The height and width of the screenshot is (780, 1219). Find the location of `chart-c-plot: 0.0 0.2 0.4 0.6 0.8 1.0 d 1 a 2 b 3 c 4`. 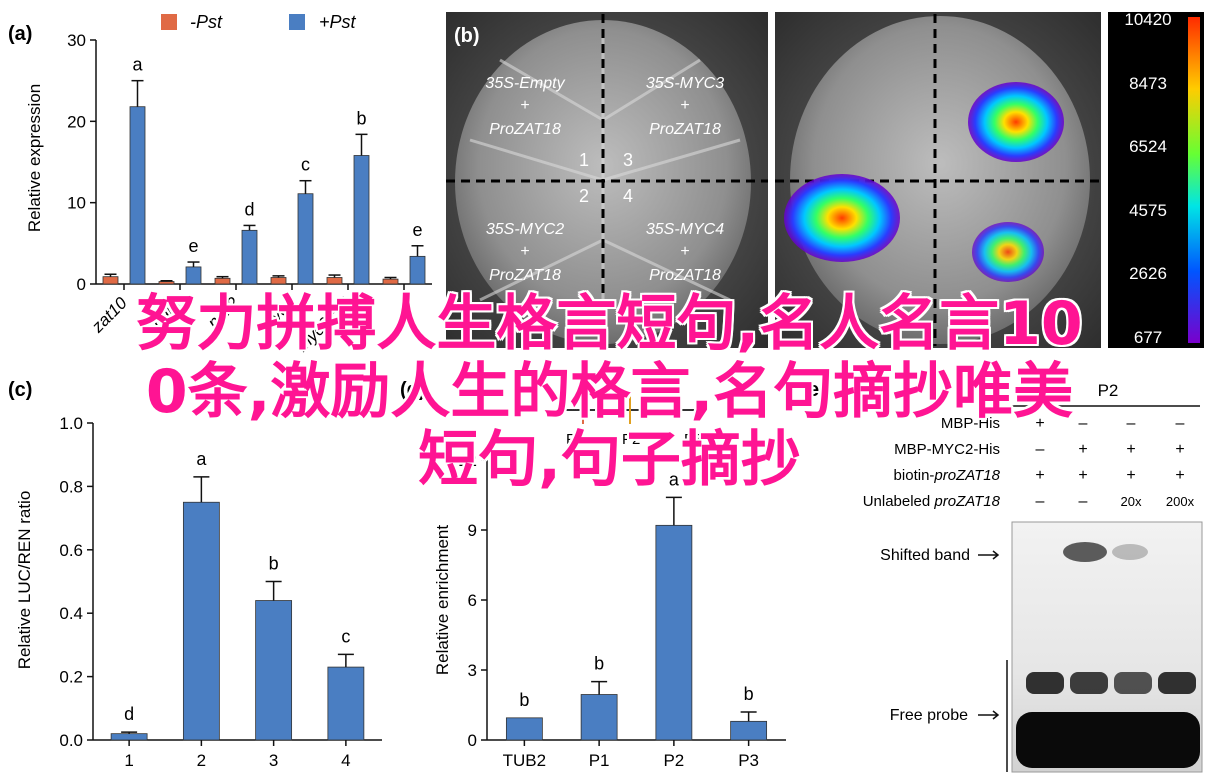

chart-c-plot: 0.0 0.2 0.4 0.6 0.8 1.0 d 1 a 2 b 3 c 4 is located at coordinates (220, 592).